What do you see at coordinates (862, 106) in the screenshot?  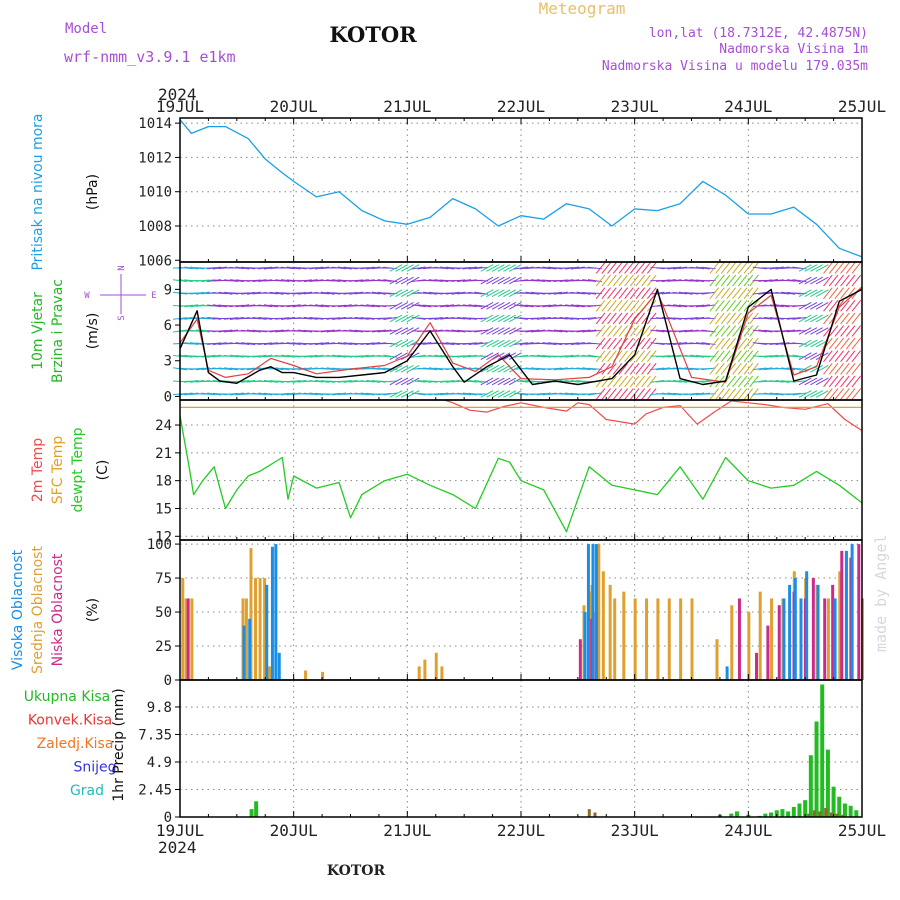 I see `x-tick-label-top: 25JUL` at bounding box center [862, 106].